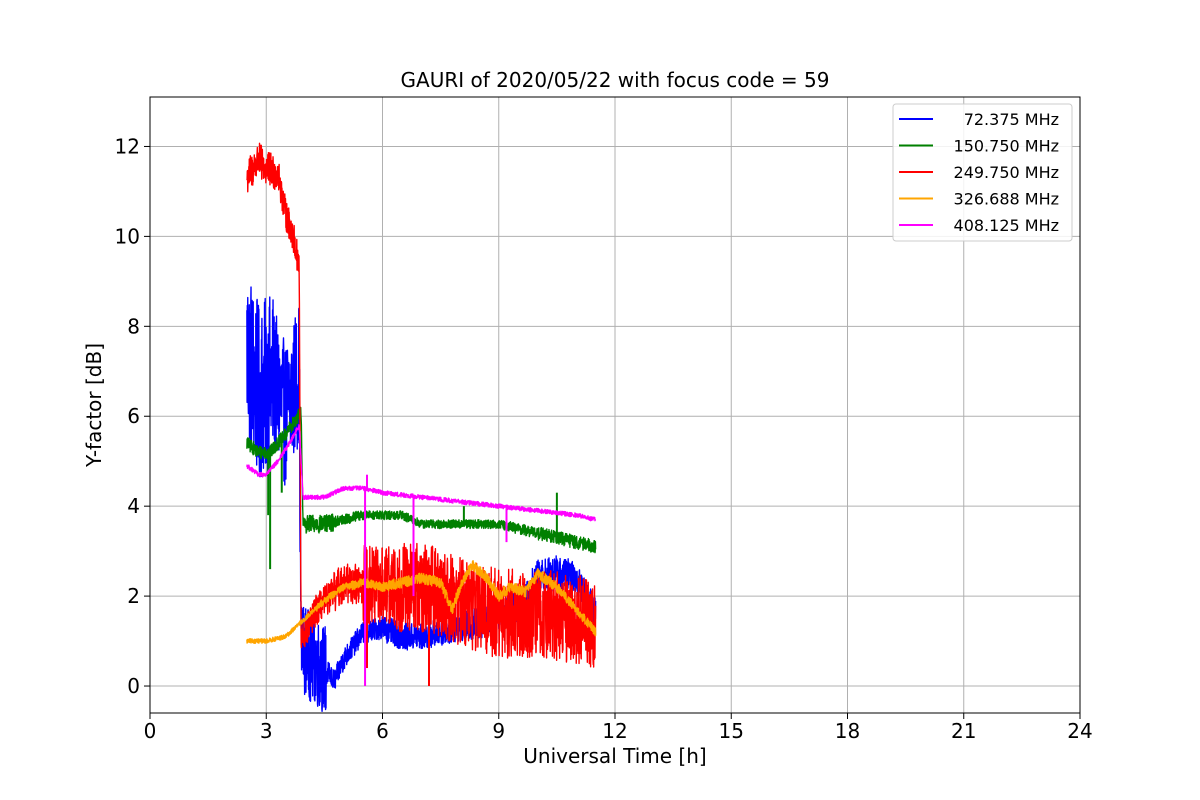  What do you see at coordinates (847, 731) in the screenshot?
I see `x-tick-label: 18` at bounding box center [847, 731].